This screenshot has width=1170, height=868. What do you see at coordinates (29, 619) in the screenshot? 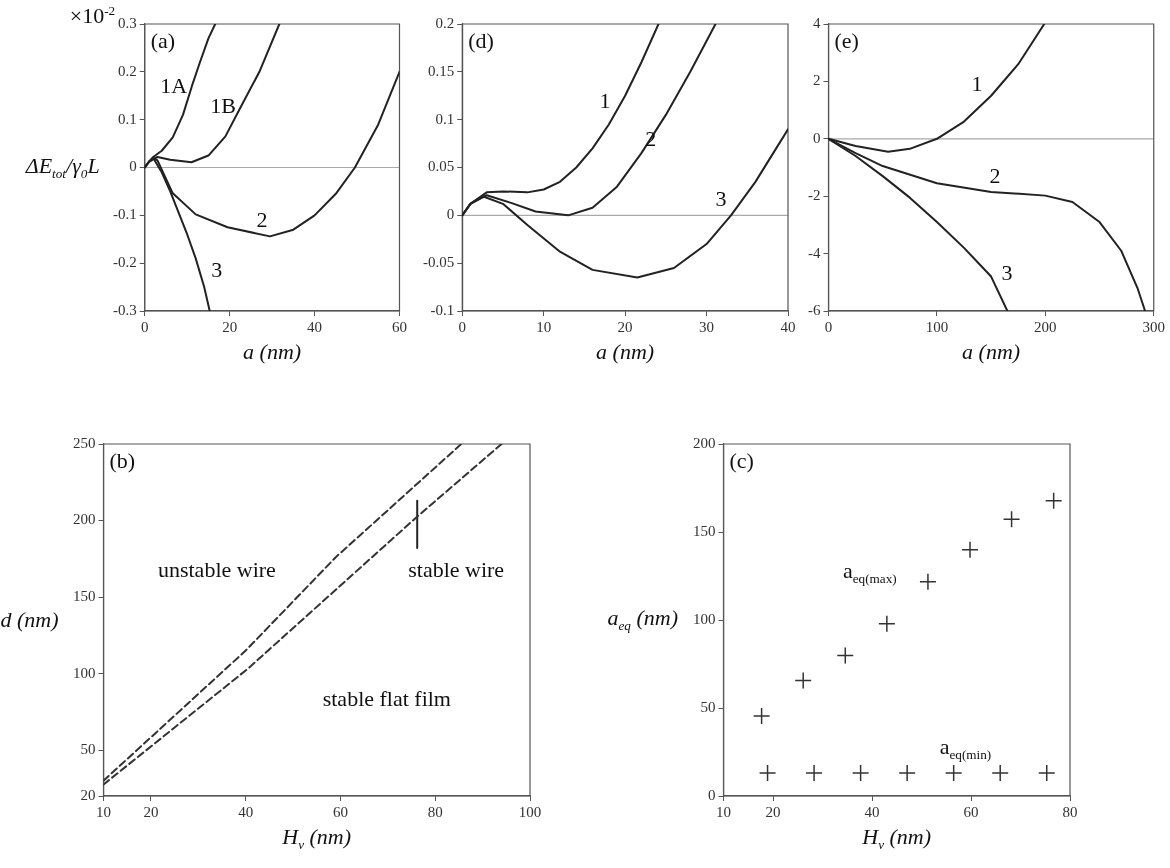
I see `y-axis-title: d (nm)` at bounding box center [29, 619].